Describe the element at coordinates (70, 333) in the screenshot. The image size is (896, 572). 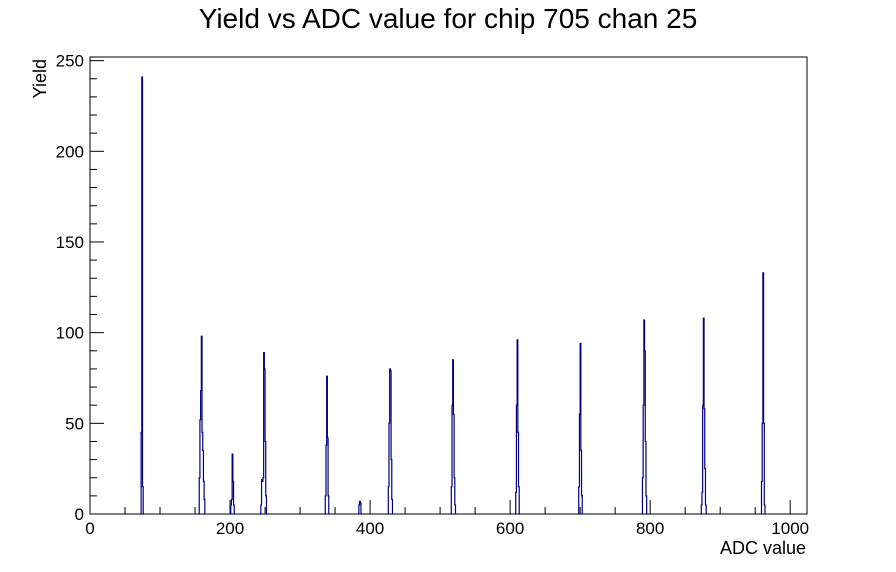
I see `y-tick-label: 100` at that location.